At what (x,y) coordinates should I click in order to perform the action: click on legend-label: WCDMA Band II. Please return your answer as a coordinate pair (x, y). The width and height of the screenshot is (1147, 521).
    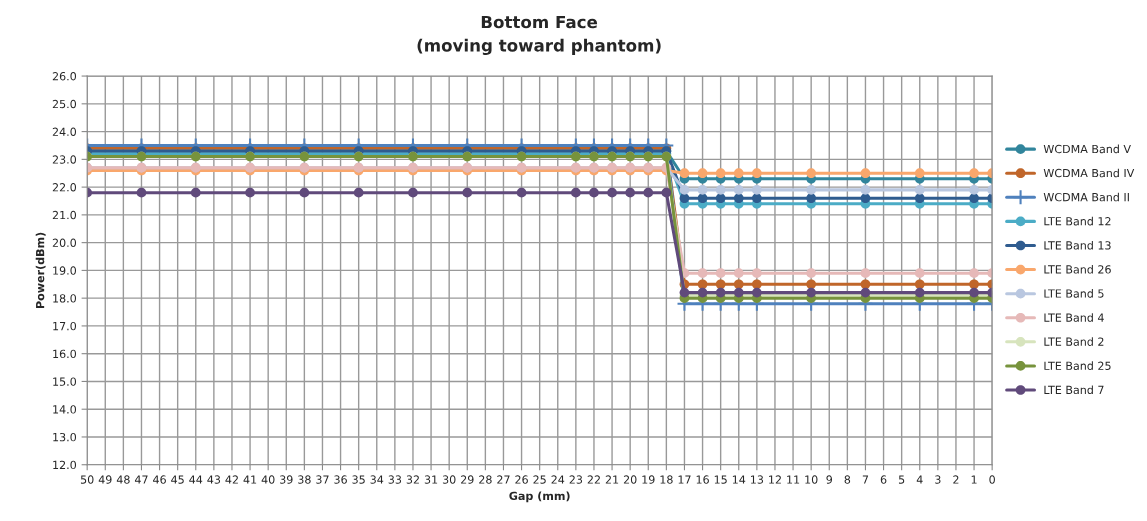
    Looking at the image, I should click on (1086, 197).